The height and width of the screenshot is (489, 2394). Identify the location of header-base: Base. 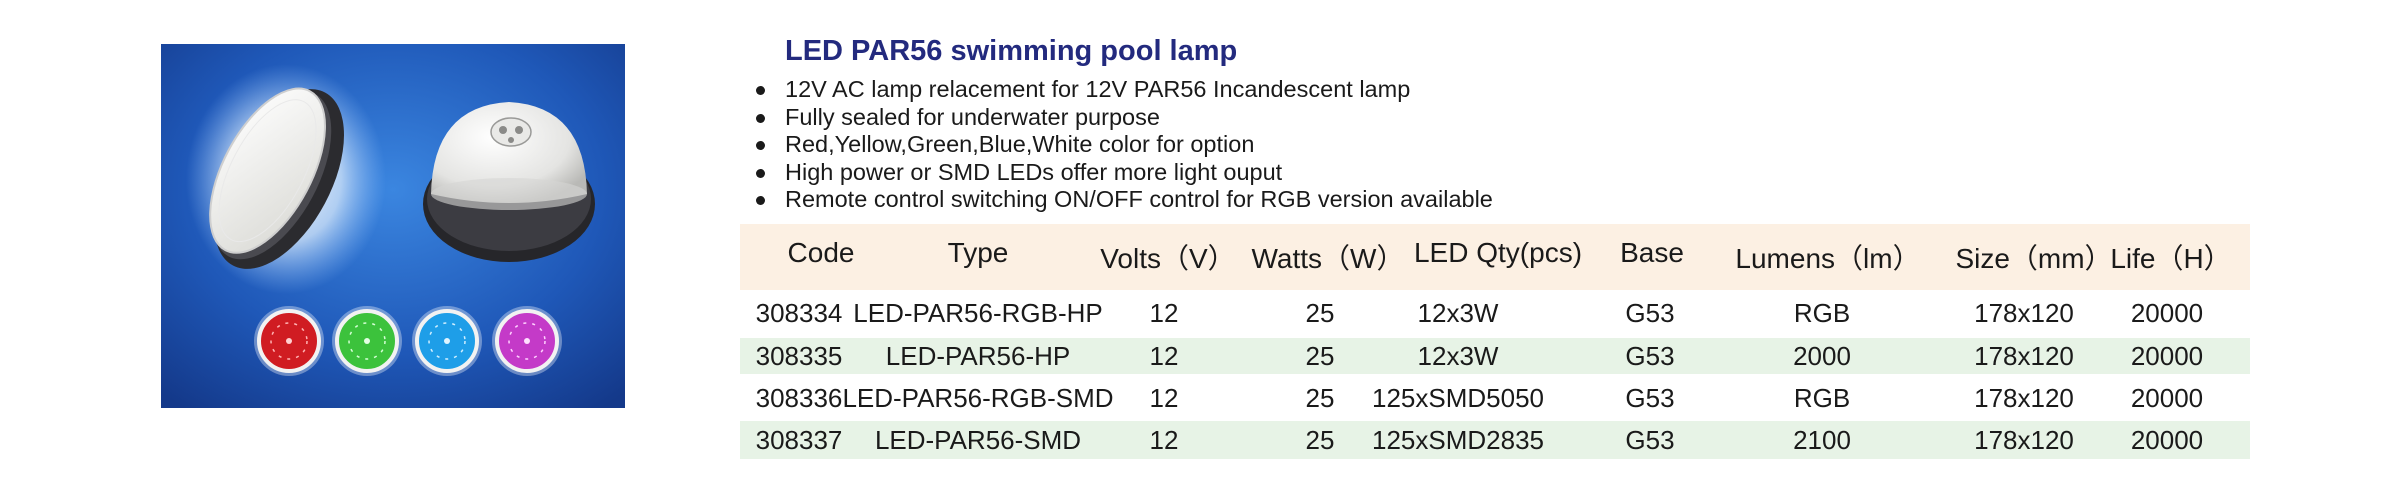
(1652, 252).